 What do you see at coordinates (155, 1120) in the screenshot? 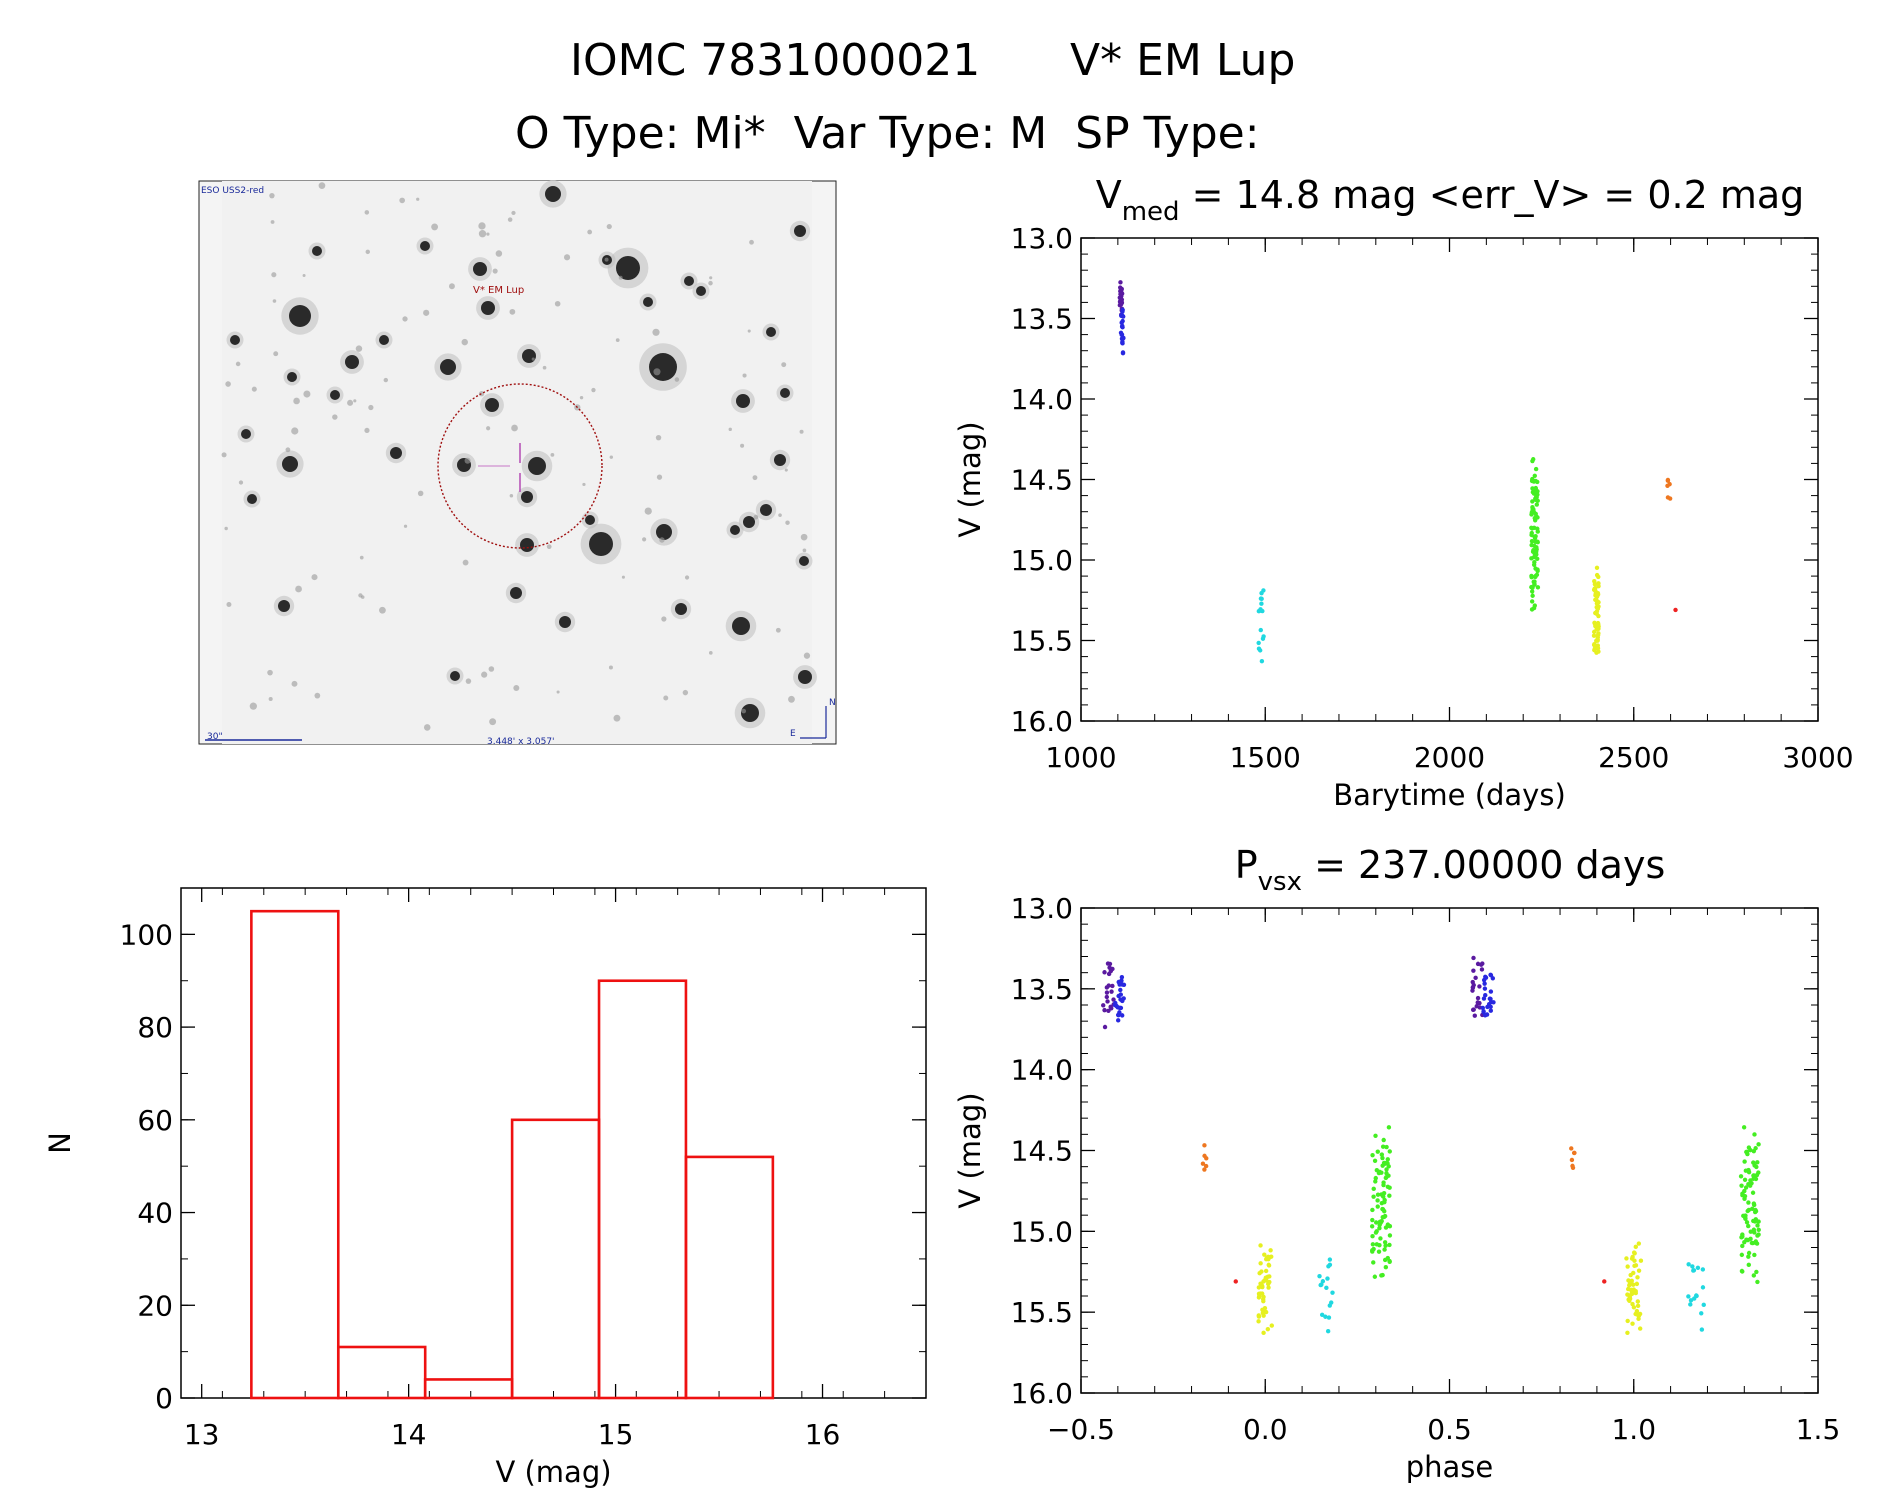
I see `y-tick-label: 60` at bounding box center [155, 1120].